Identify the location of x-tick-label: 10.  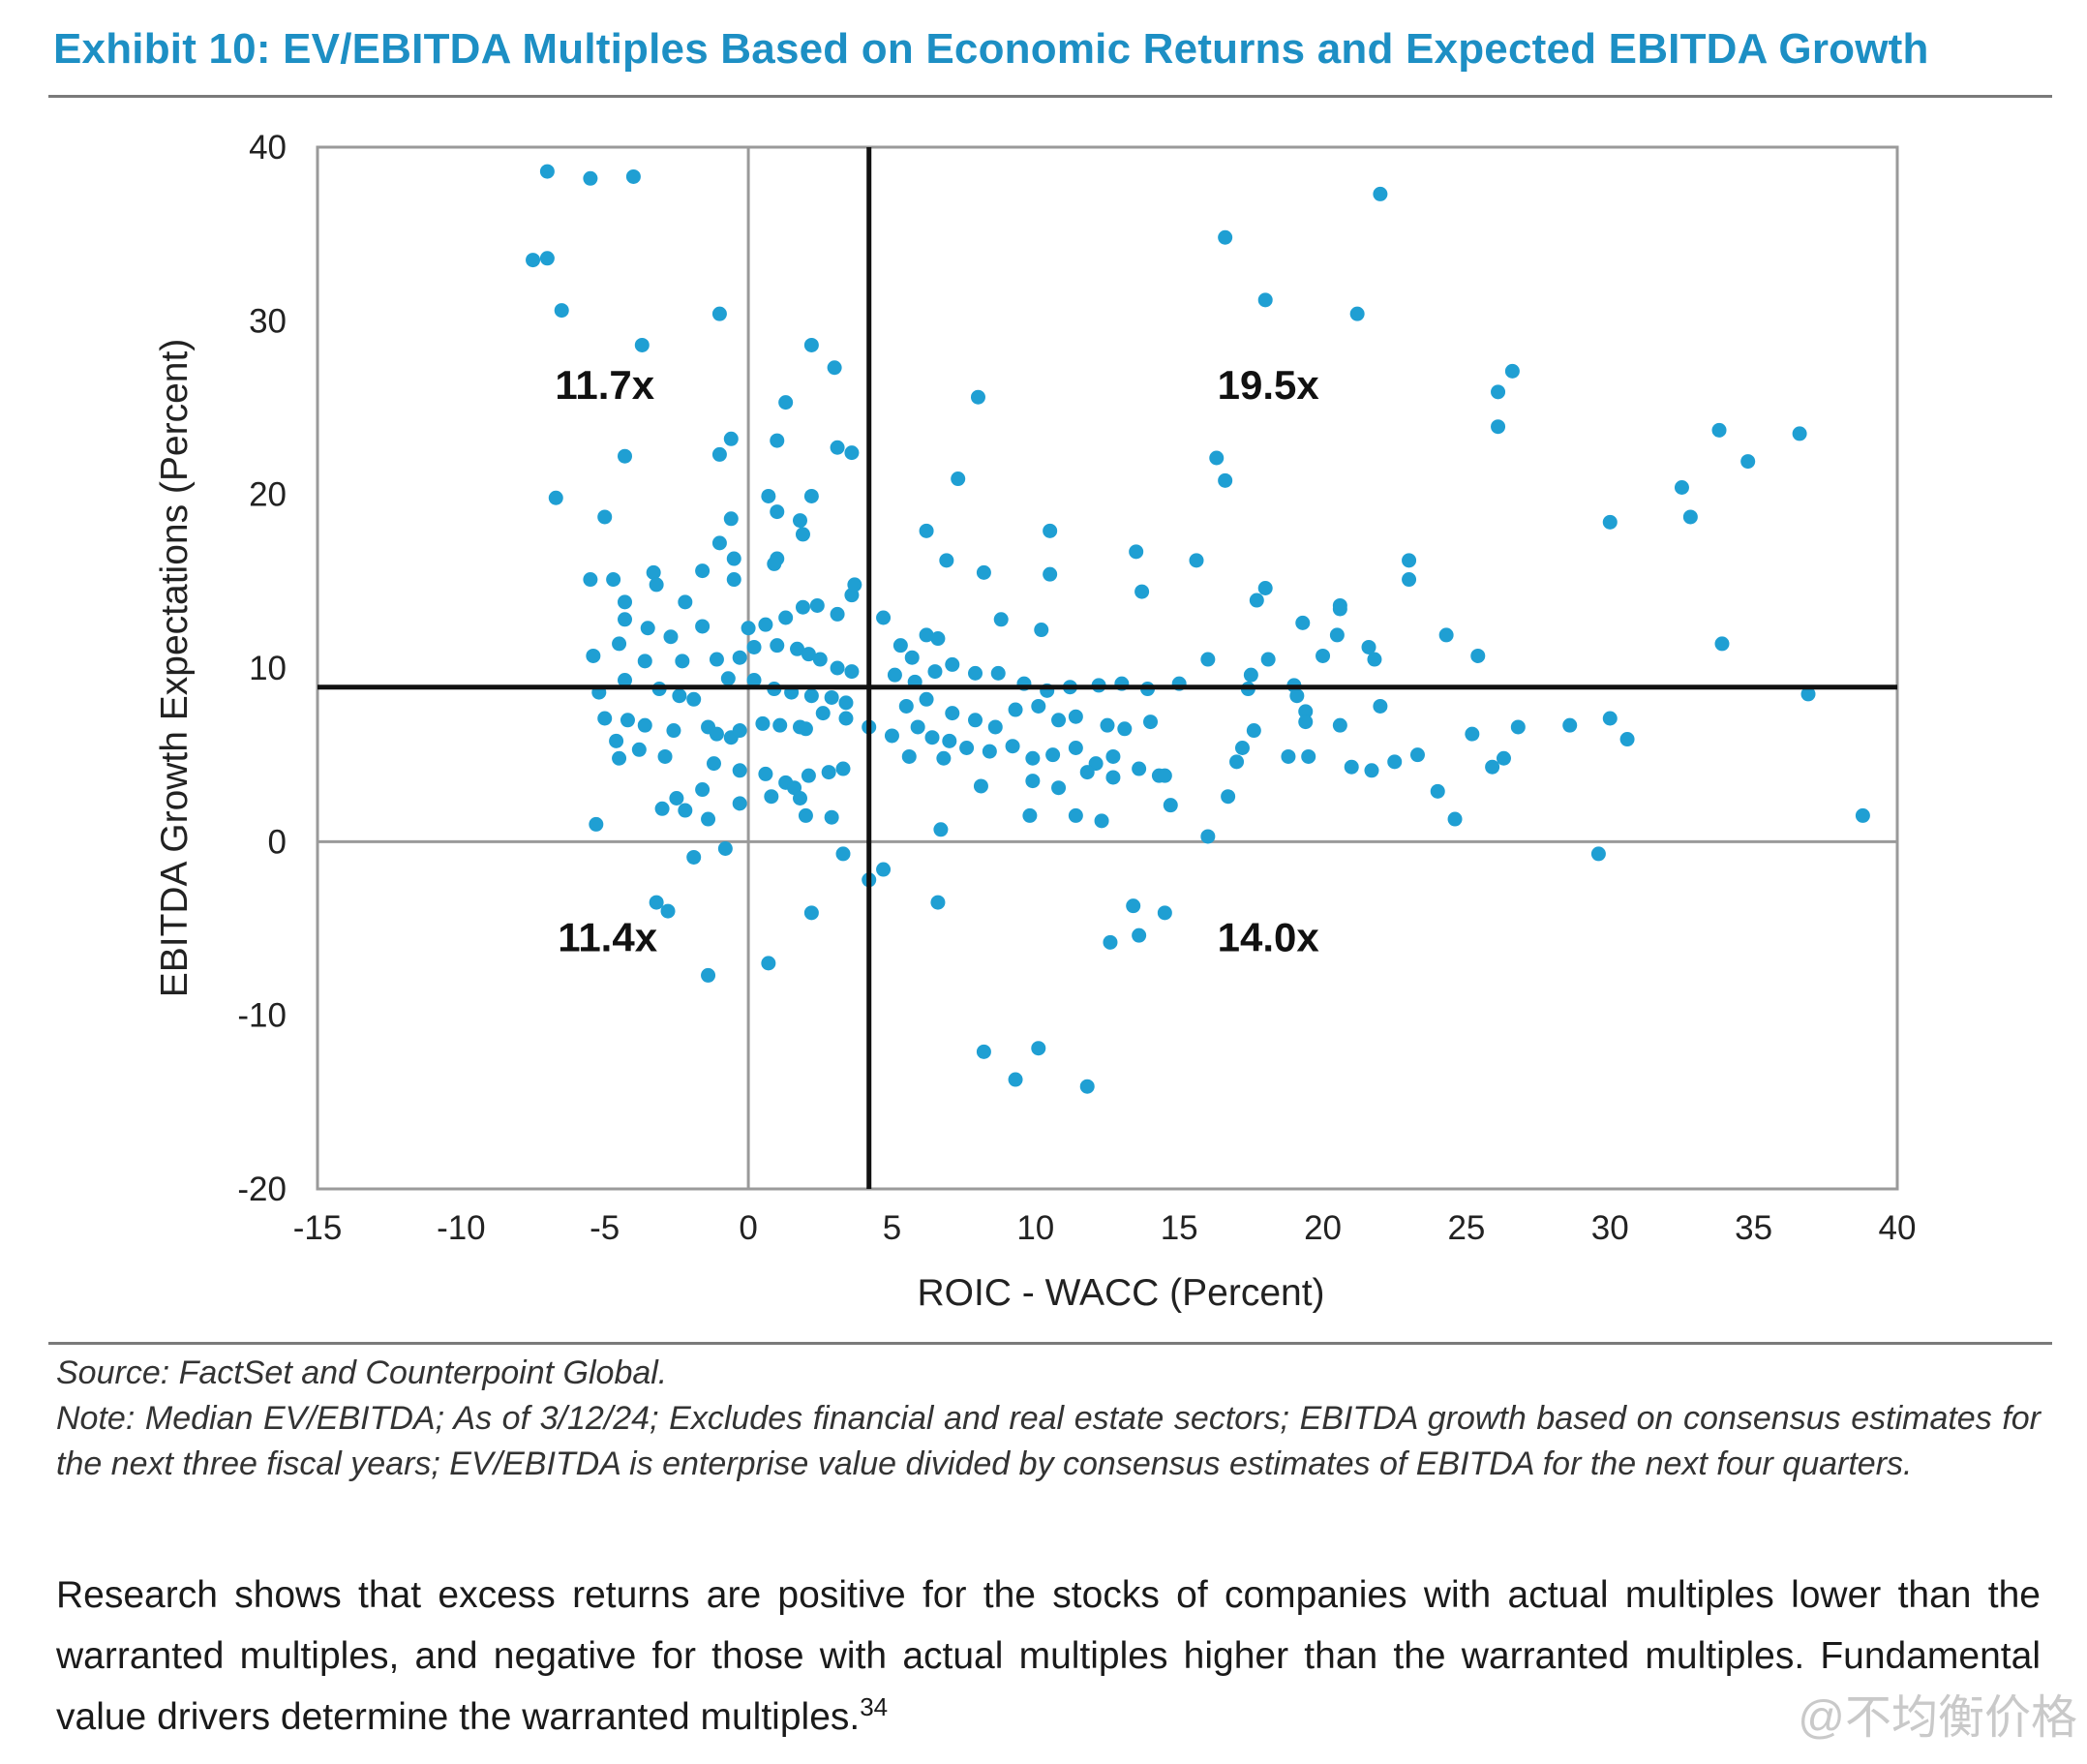
(1035, 1228).